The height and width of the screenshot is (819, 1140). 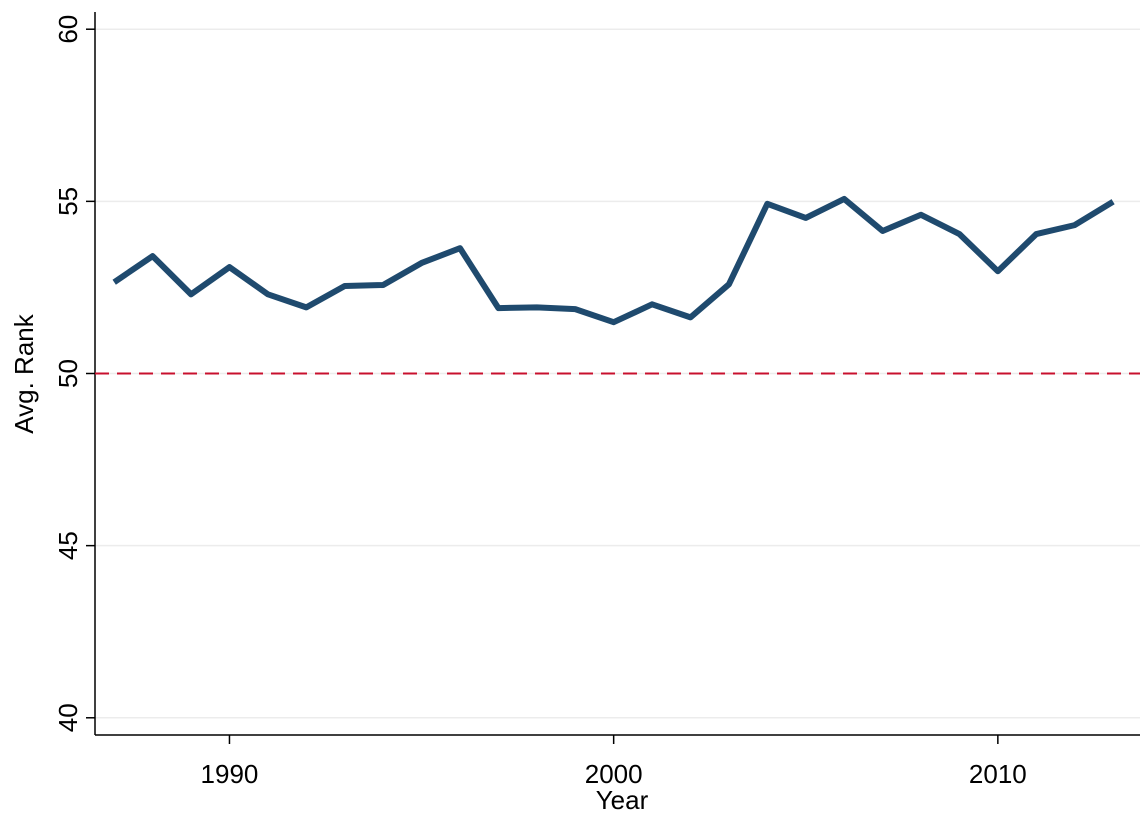 I want to click on x-axis-label: Year, so click(x=622, y=800).